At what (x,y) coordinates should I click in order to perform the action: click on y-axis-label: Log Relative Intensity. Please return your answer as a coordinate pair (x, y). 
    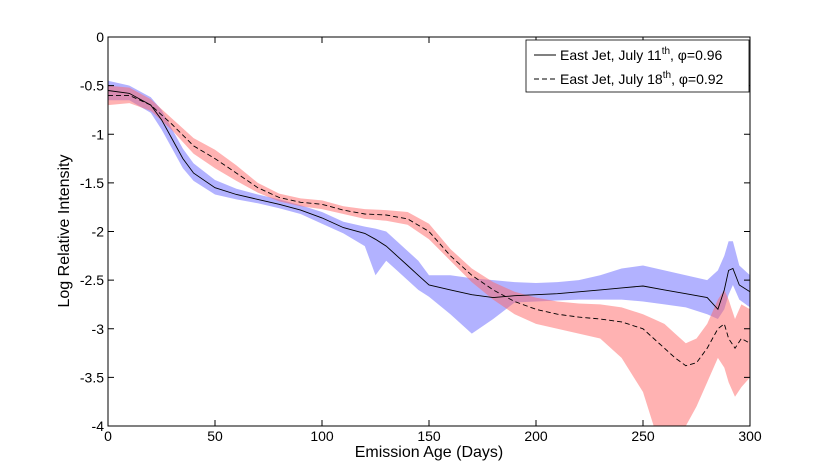
    Looking at the image, I should click on (64, 231).